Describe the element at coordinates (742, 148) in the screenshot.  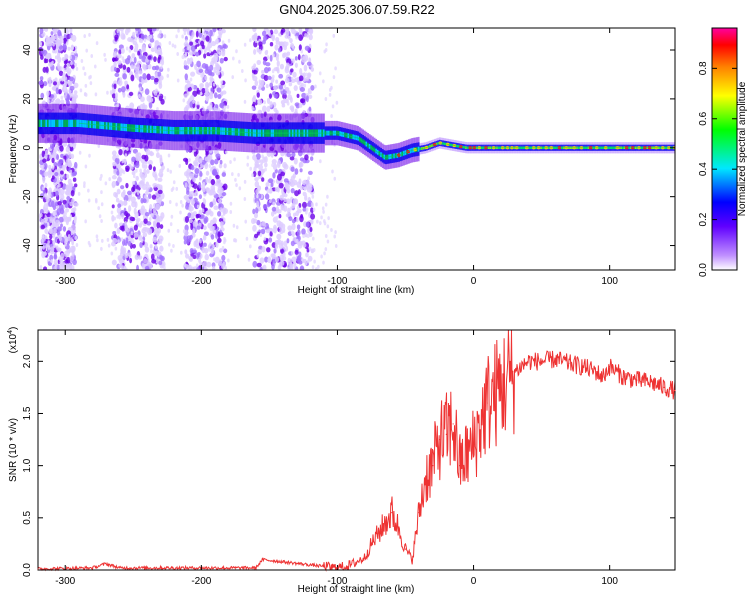
I see `colorbar-label: Normalized spectral amplitude` at that location.